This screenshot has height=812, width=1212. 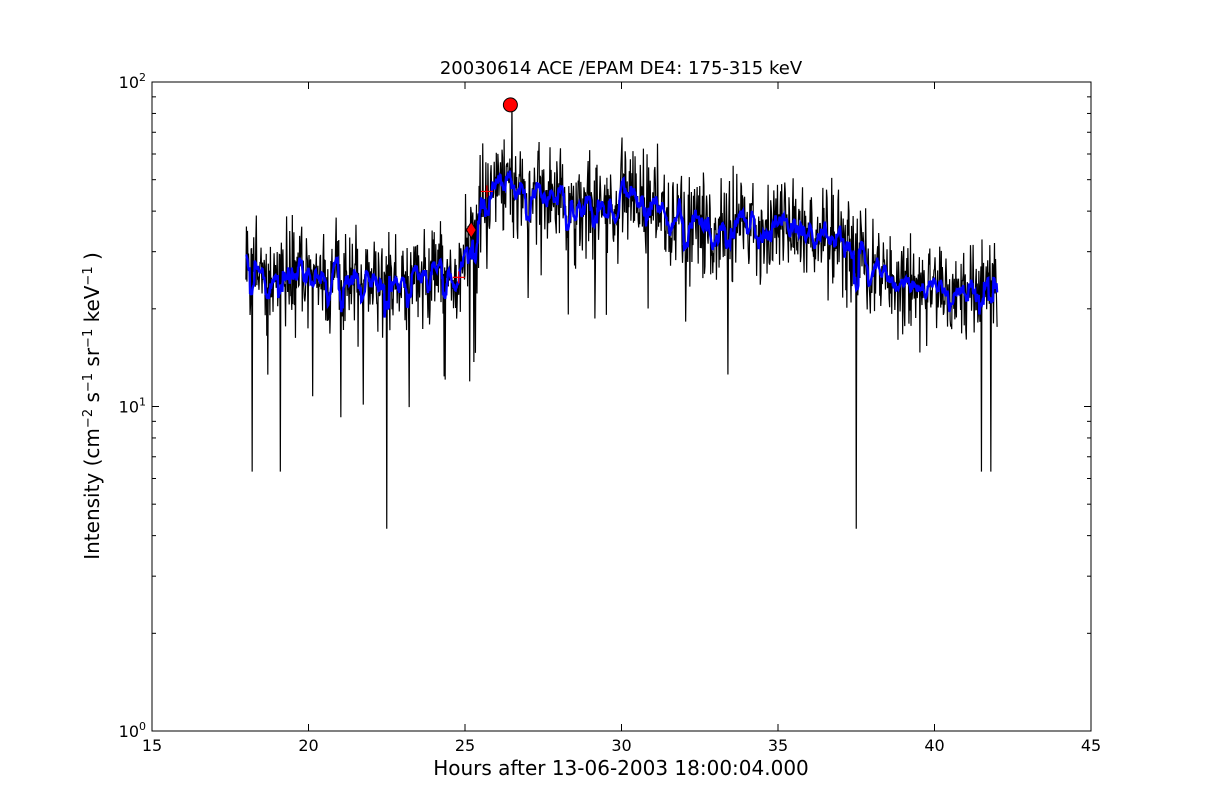 What do you see at coordinates (934, 745) in the screenshot?
I see `x-tick-label: 40` at bounding box center [934, 745].